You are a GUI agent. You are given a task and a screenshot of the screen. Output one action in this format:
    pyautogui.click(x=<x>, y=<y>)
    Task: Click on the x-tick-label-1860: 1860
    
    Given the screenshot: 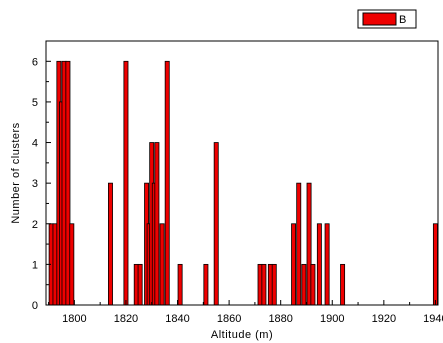 What is the action you would take?
    pyautogui.click(x=229, y=319)
    